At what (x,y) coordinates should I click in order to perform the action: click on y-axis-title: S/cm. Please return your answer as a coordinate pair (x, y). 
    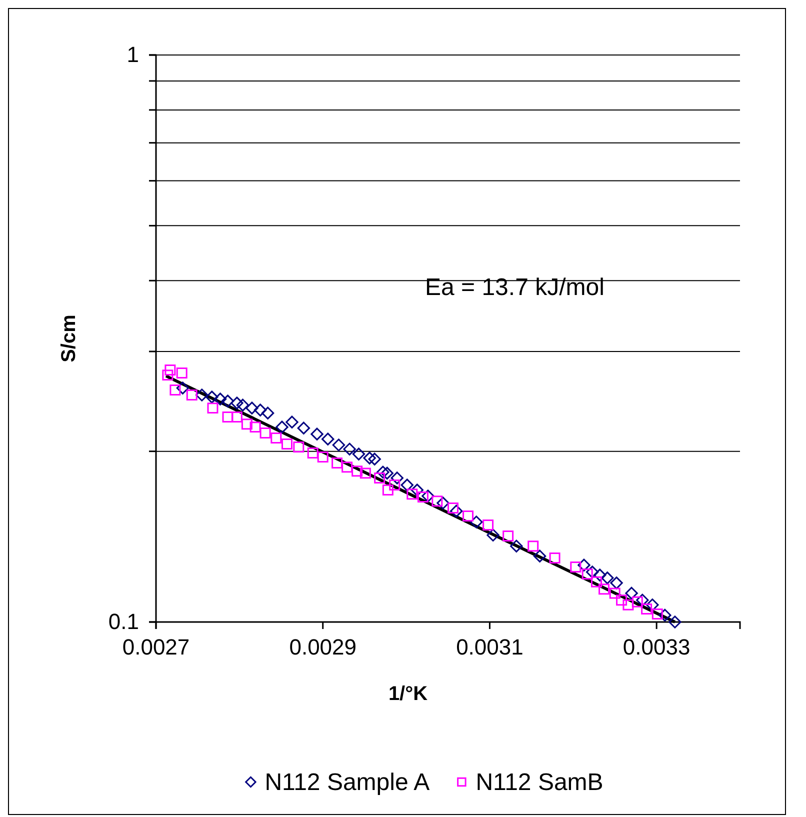
    Looking at the image, I should click on (69, 338).